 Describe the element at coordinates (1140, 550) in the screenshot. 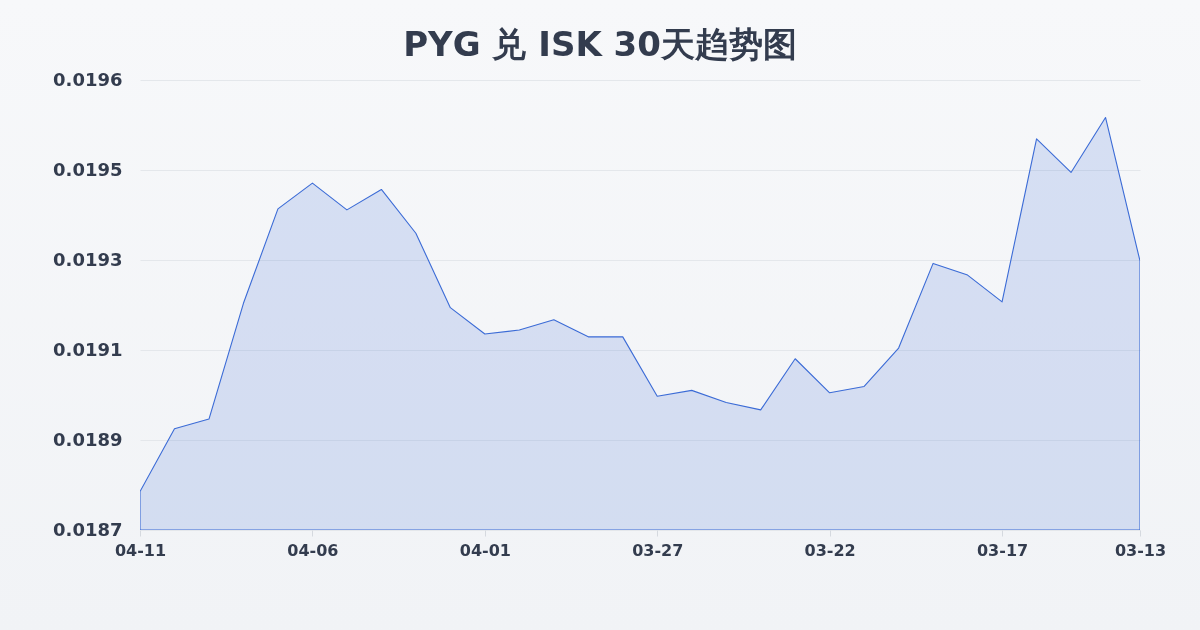

I see `x-tick-label: 03-13` at that location.